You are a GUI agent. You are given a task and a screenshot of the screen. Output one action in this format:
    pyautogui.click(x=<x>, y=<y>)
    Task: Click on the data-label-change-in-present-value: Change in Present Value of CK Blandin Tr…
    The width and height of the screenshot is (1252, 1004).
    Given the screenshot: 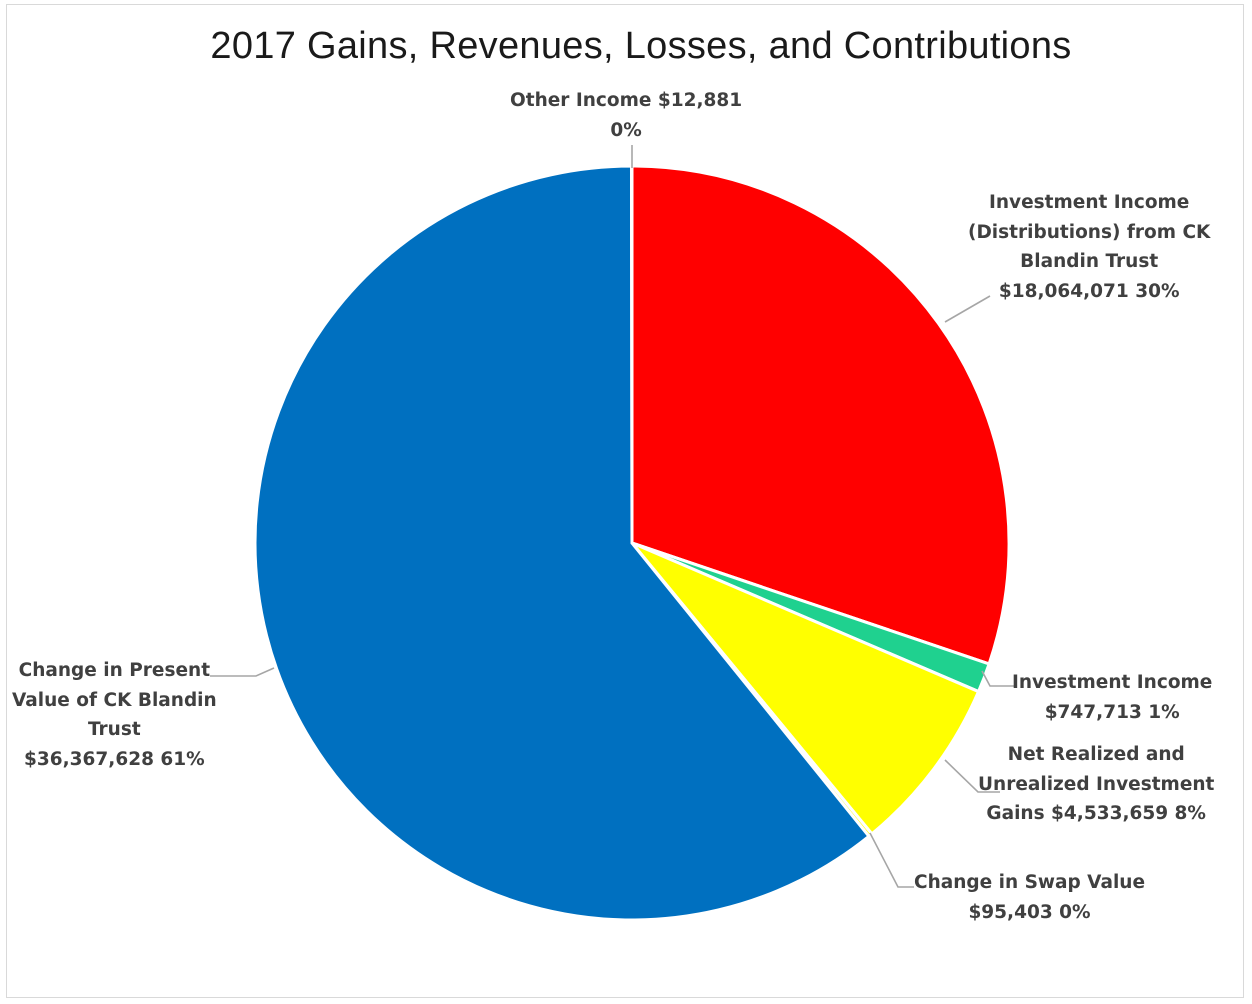 What is the action you would take?
    pyautogui.click(x=114, y=715)
    